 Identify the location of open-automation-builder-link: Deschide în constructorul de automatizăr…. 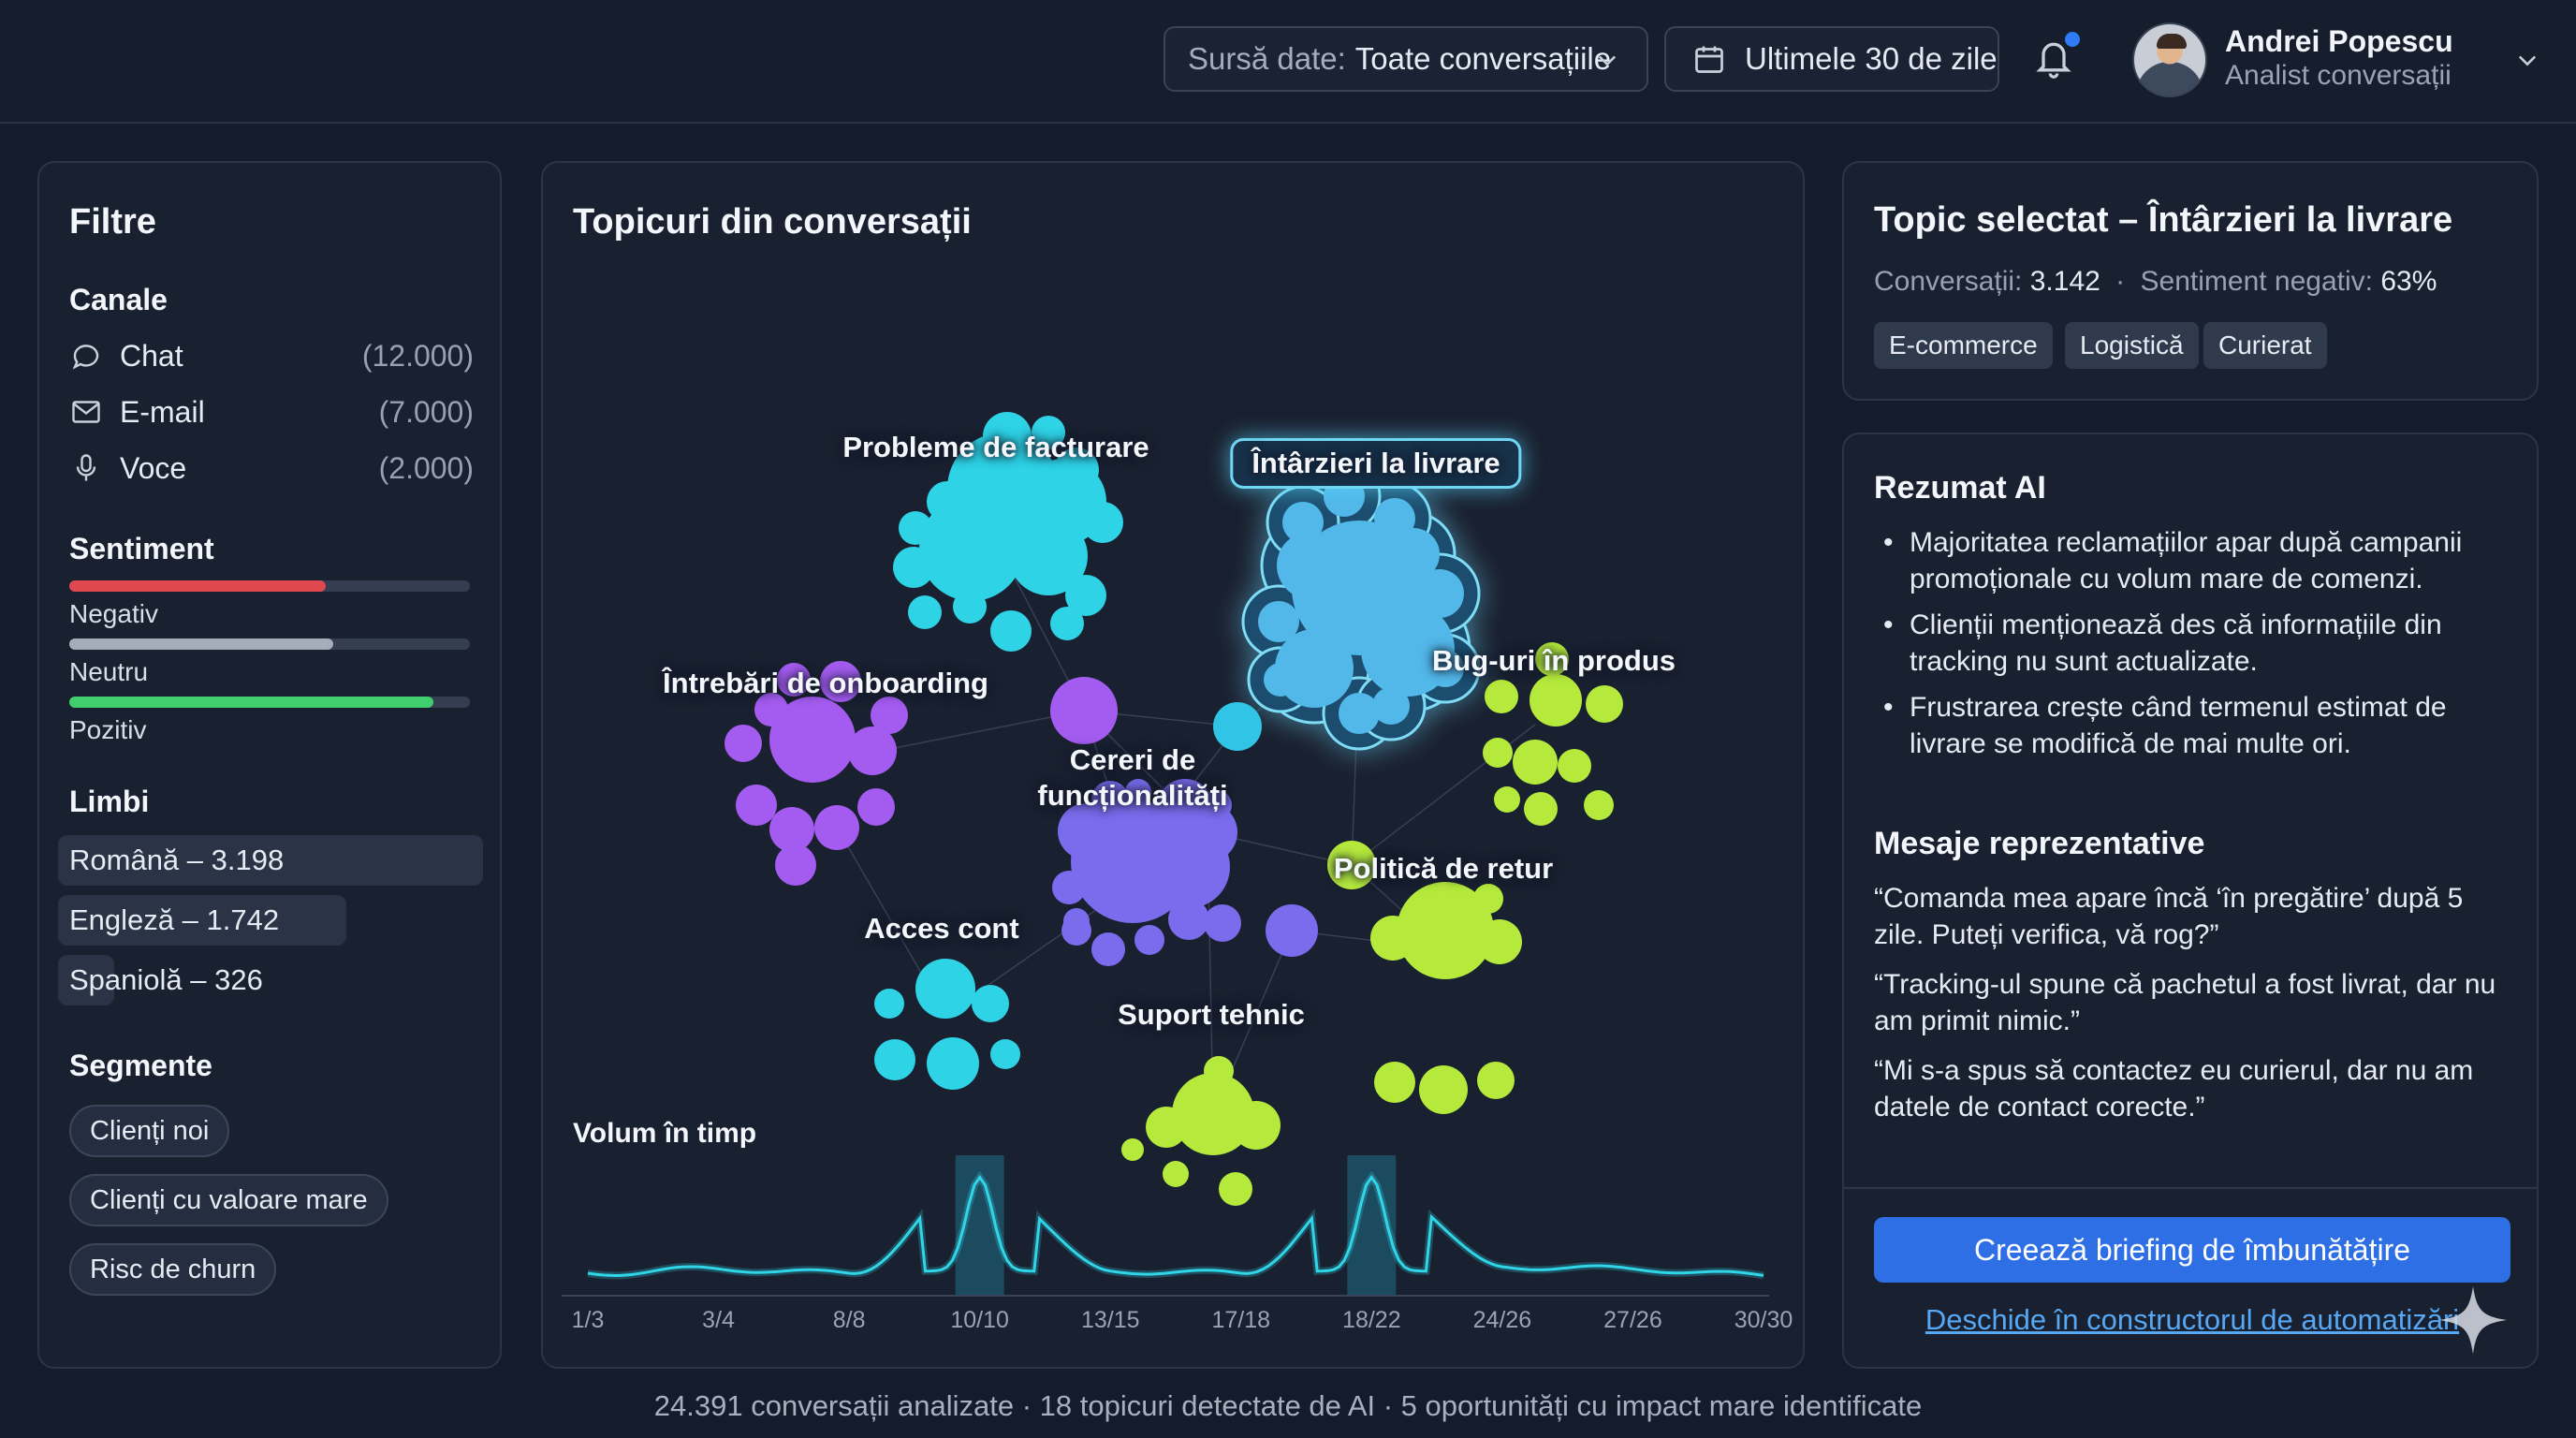
(2192, 1319).